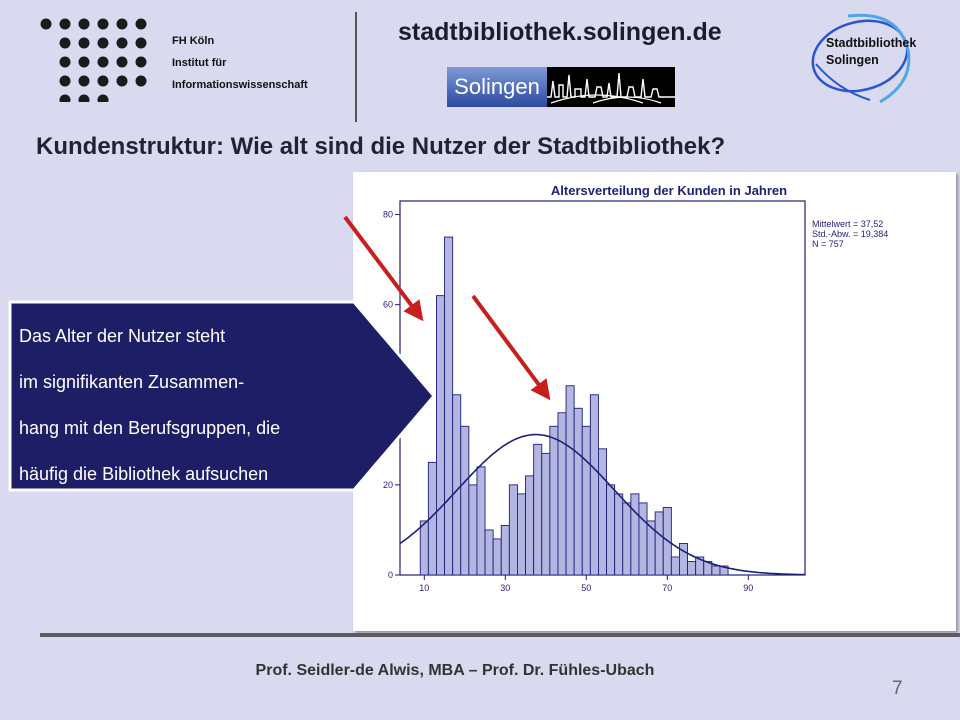  Describe the element at coordinates (132, 382) in the screenshot. I see `callout-line: im signifikanten Zusammen-` at that location.